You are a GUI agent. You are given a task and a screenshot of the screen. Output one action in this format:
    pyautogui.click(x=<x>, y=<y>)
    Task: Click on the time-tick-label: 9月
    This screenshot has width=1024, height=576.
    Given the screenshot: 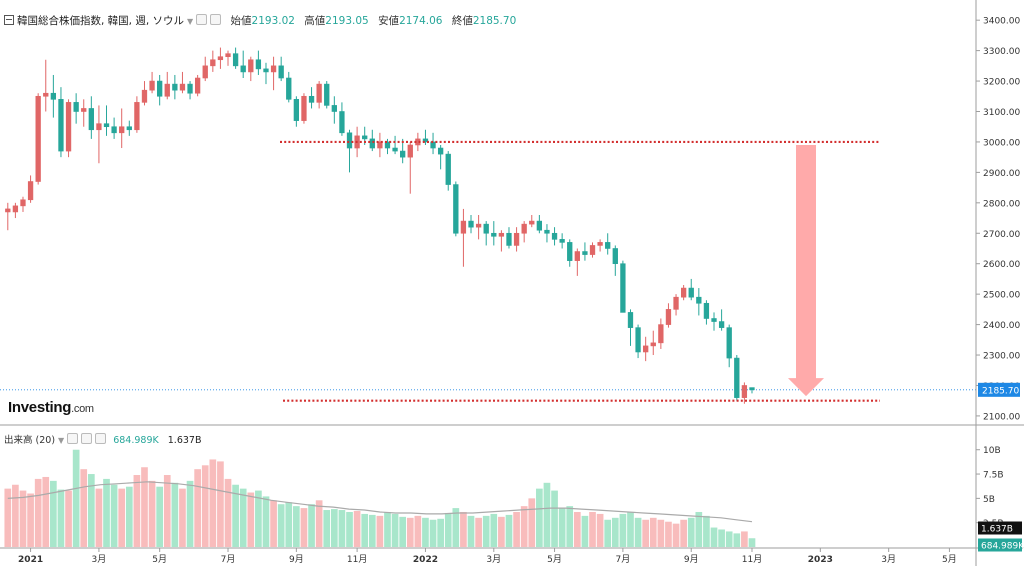 What is the action you would take?
    pyautogui.click(x=691, y=559)
    